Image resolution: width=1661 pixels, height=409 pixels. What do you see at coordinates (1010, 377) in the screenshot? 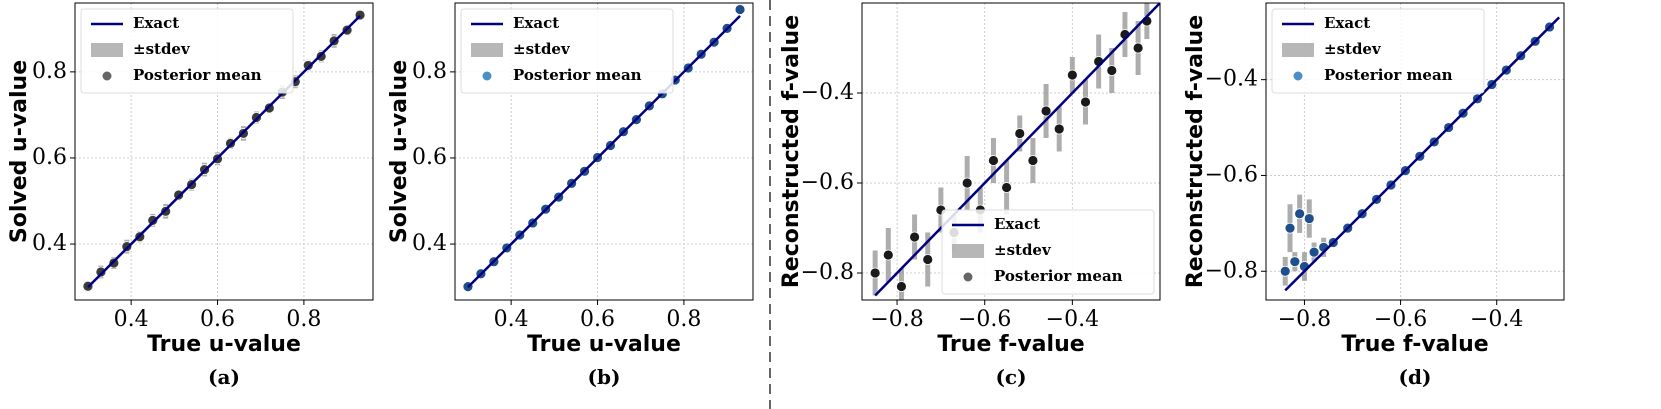
I see `caption: (c)` at bounding box center [1010, 377].